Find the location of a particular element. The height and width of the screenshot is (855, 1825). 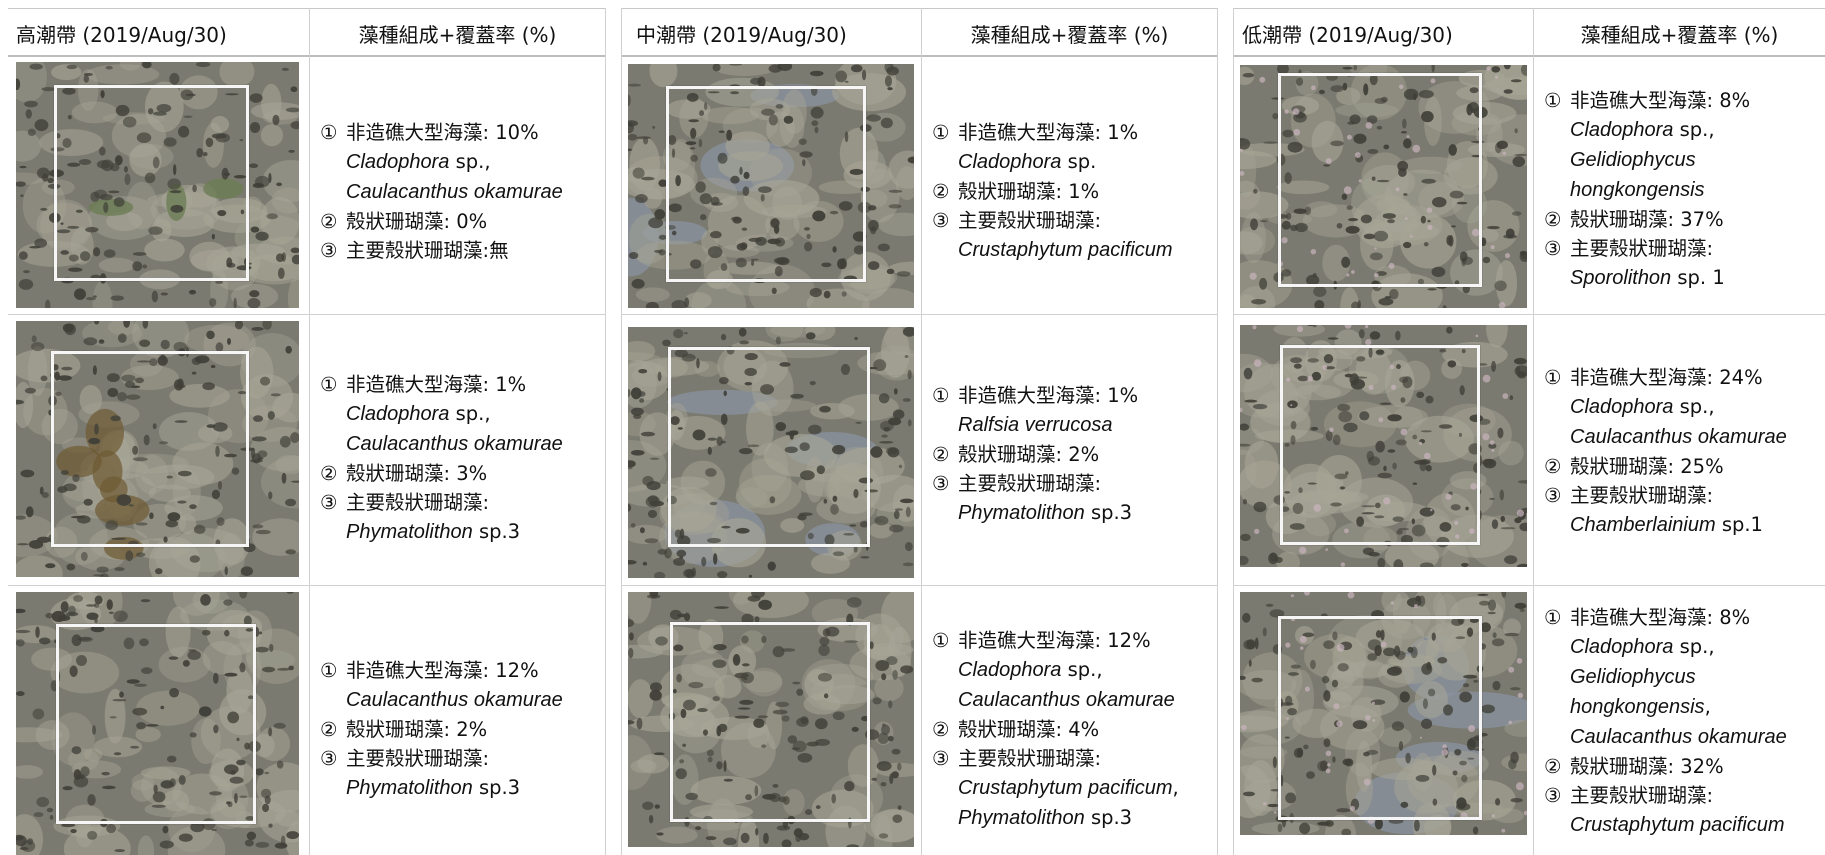

item-text: 非造礁大型海藻: 1% is located at coordinates (1048, 395).